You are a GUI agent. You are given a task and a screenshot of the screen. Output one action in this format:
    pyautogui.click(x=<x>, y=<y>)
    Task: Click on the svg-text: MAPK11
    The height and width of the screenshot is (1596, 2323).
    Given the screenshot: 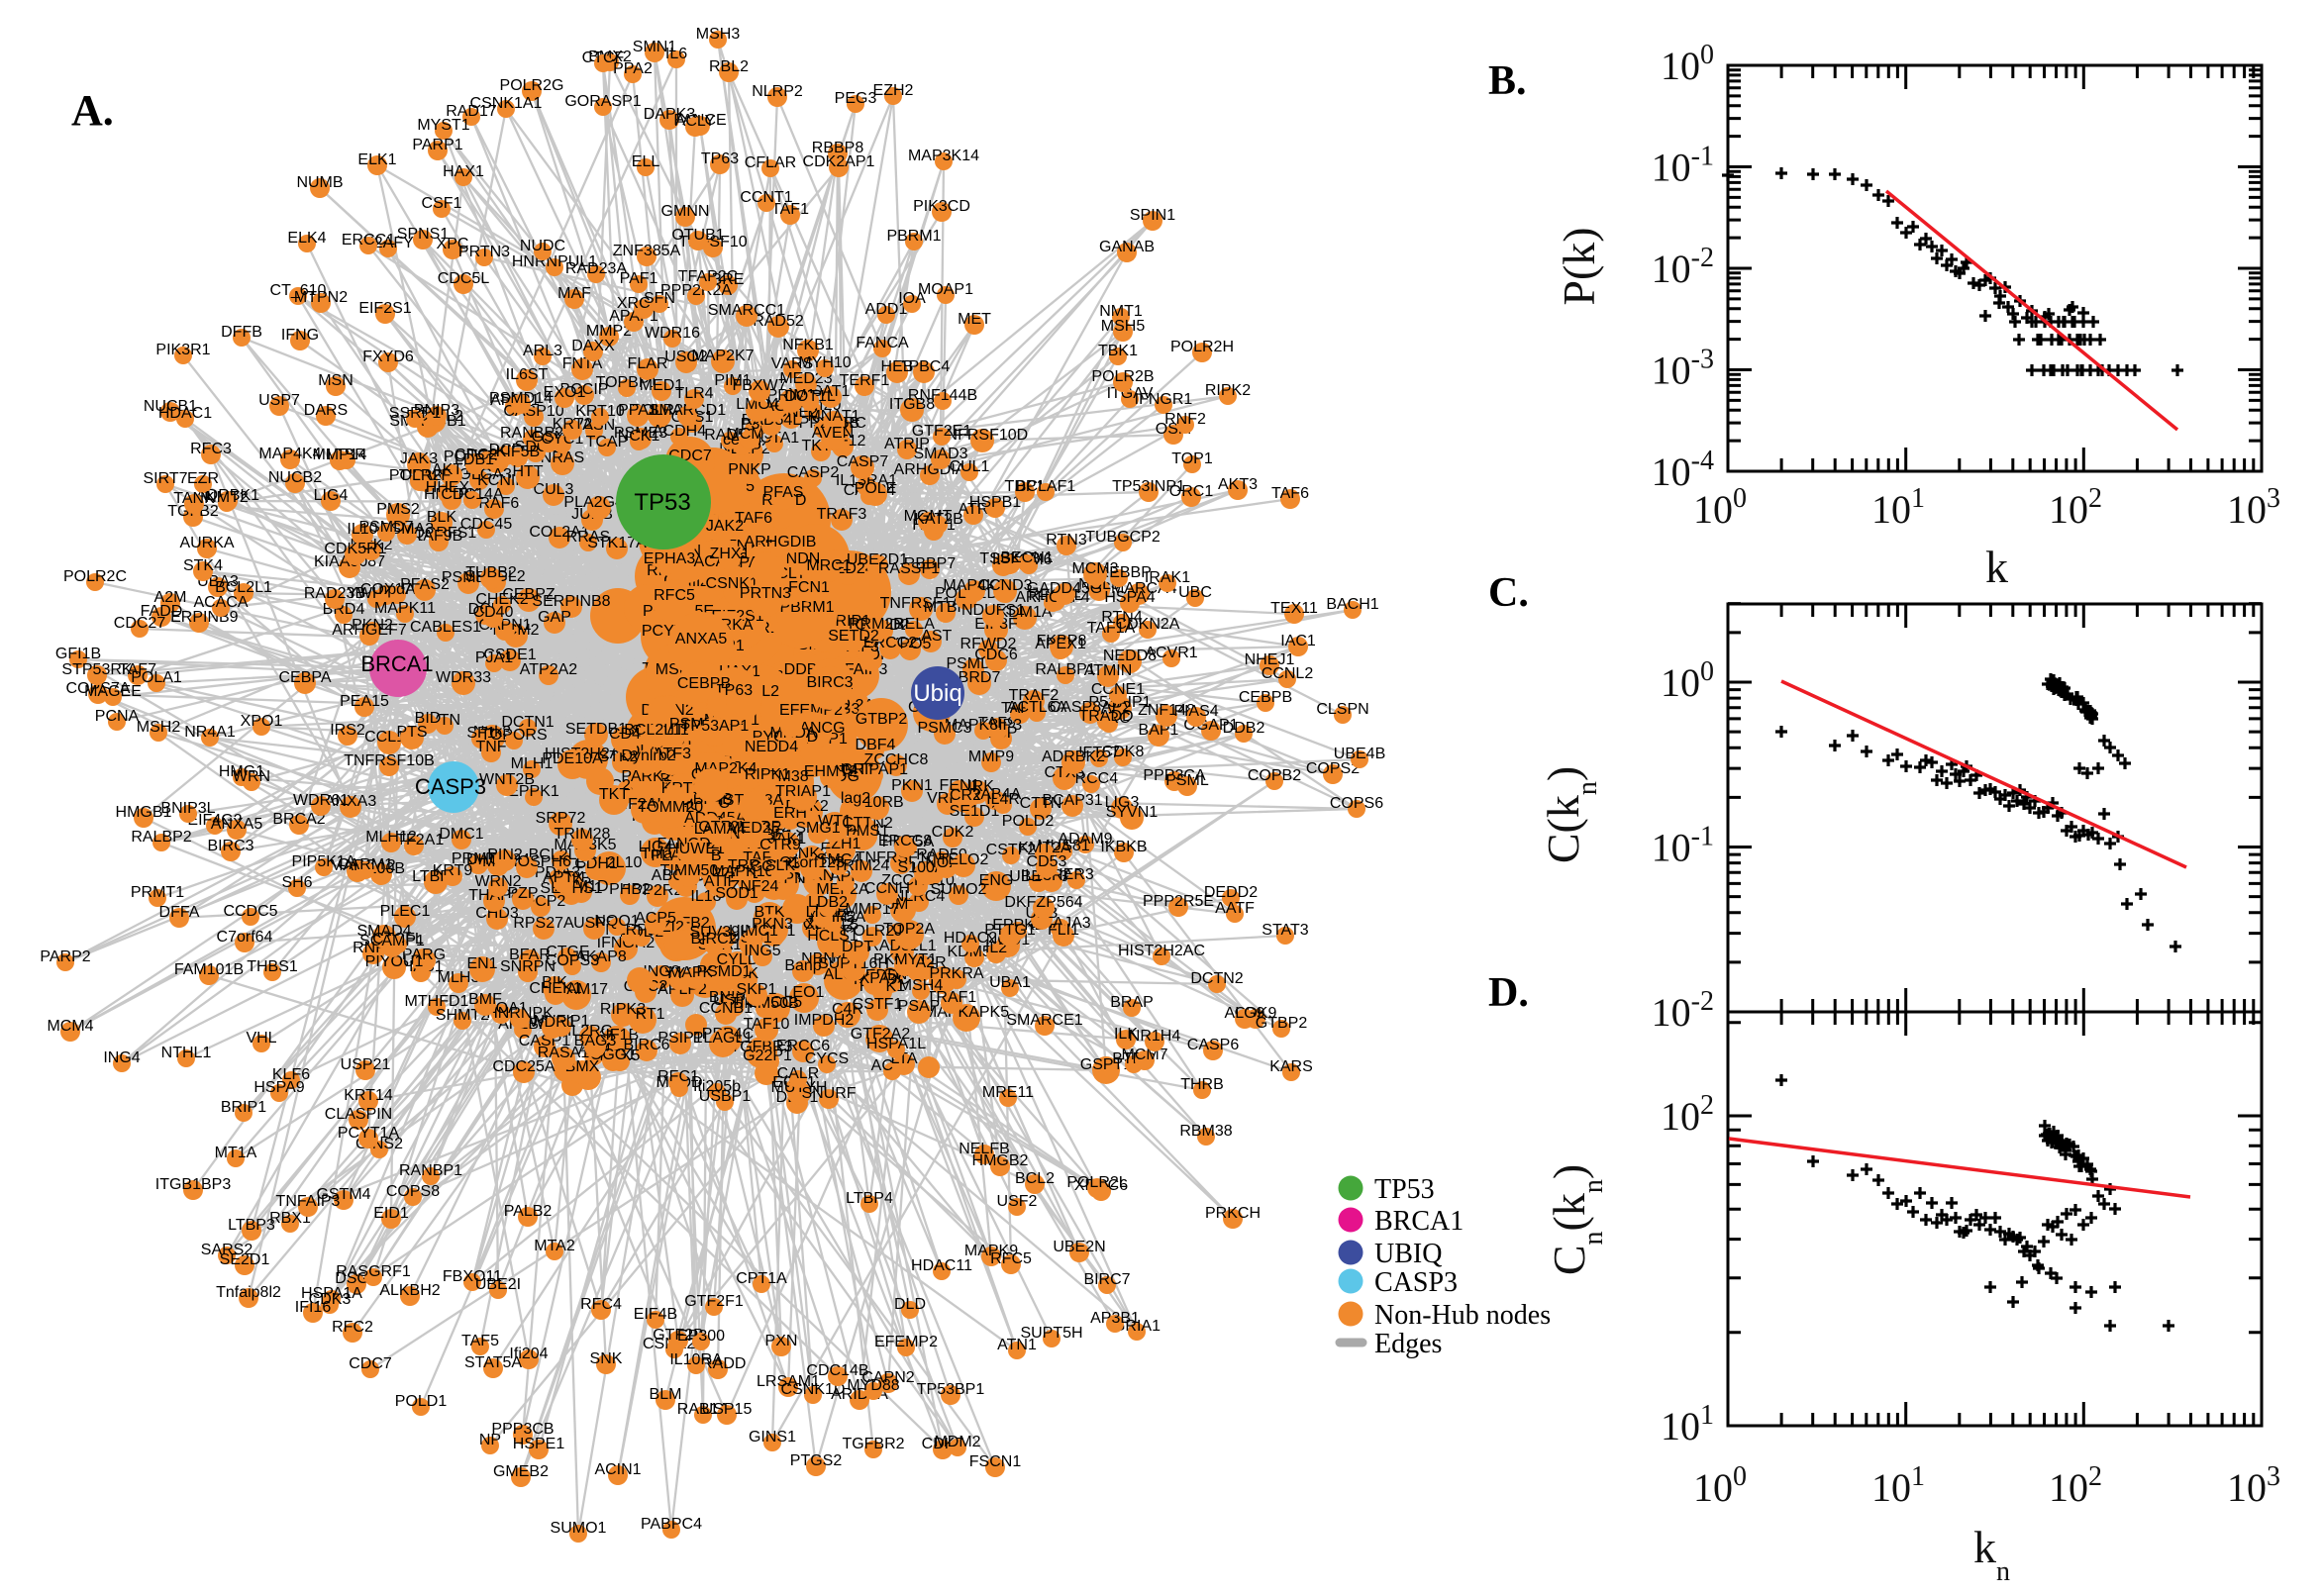 What is the action you would take?
    pyautogui.click(x=405, y=608)
    